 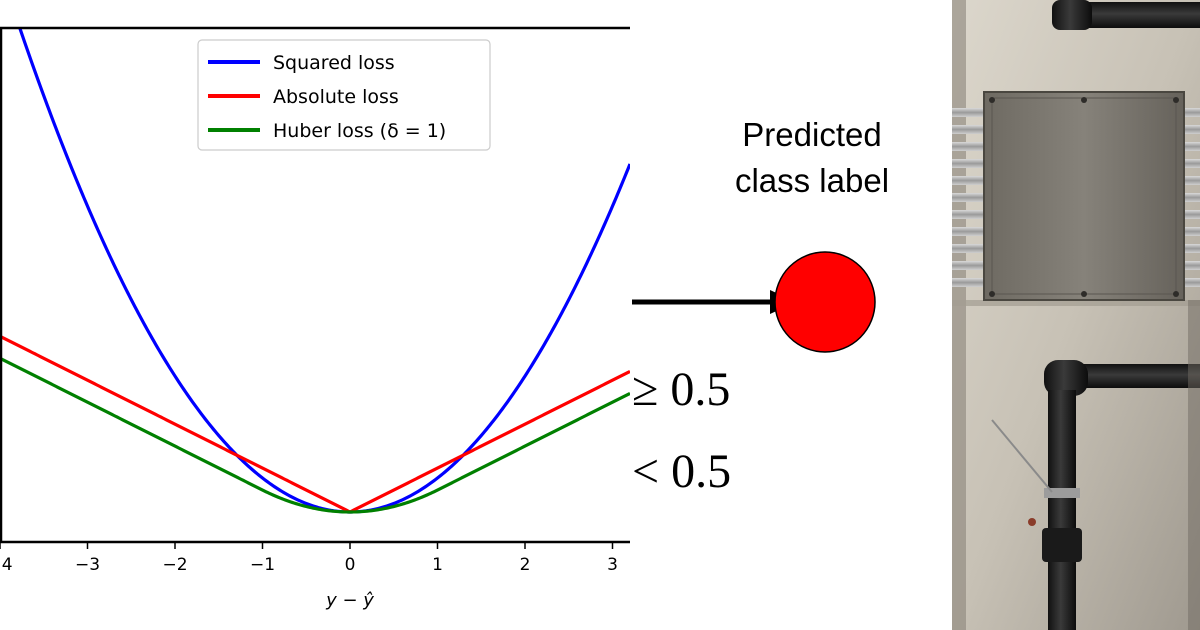 What do you see at coordinates (681, 389) in the screenshot?
I see `threshold-greater-equal: ≥ 0.5` at bounding box center [681, 389].